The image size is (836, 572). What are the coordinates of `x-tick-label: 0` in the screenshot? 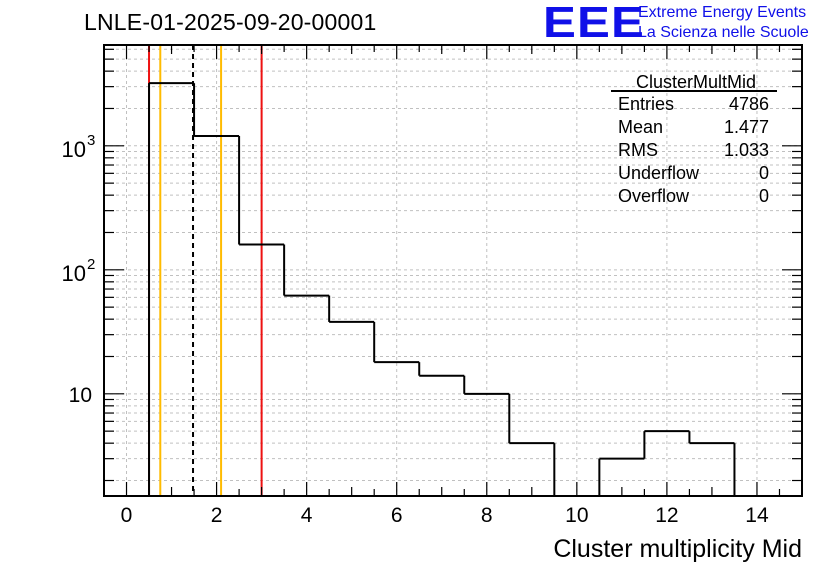 It's located at (127, 515).